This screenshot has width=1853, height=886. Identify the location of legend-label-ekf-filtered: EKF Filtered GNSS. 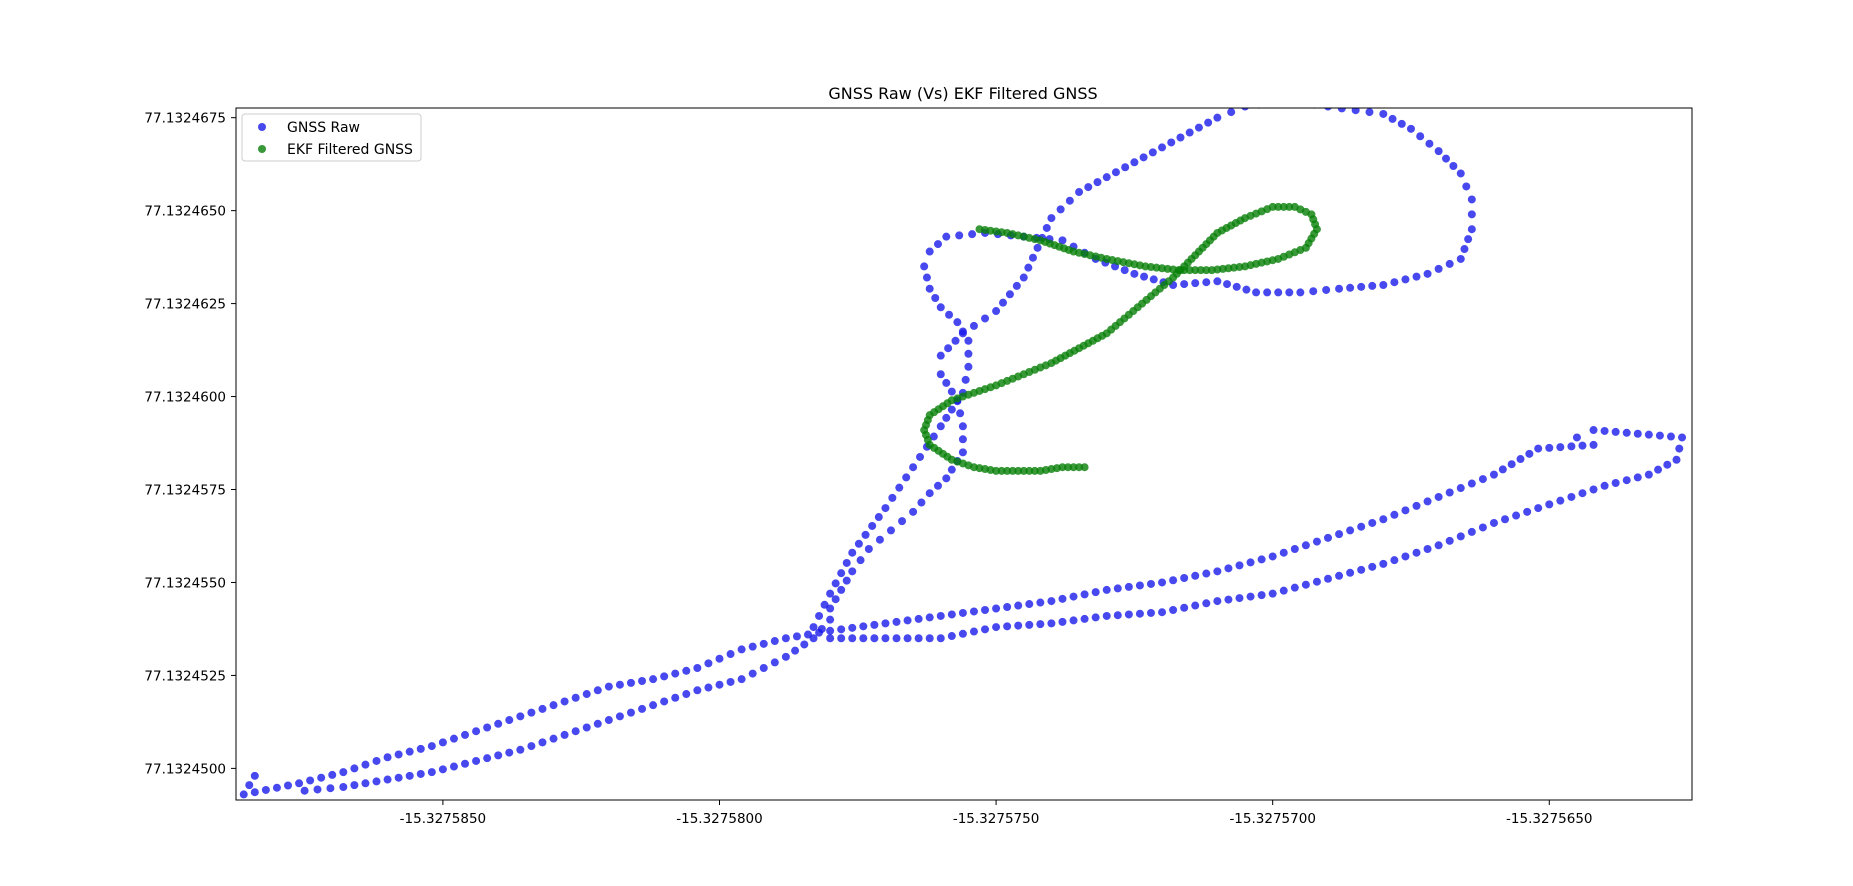
(350, 150).